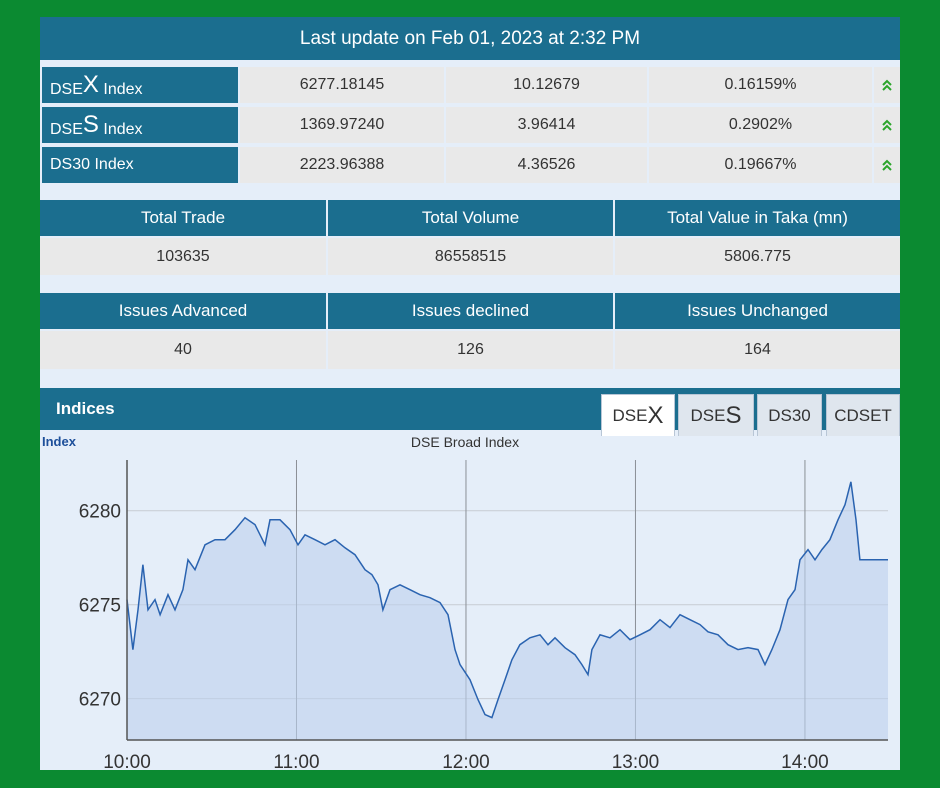 The width and height of the screenshot is (940, 788). What do you see at coordinates (757, 256) in the screenshot?
I see `table-value: 5806.775` at bounding box center [757, 256].